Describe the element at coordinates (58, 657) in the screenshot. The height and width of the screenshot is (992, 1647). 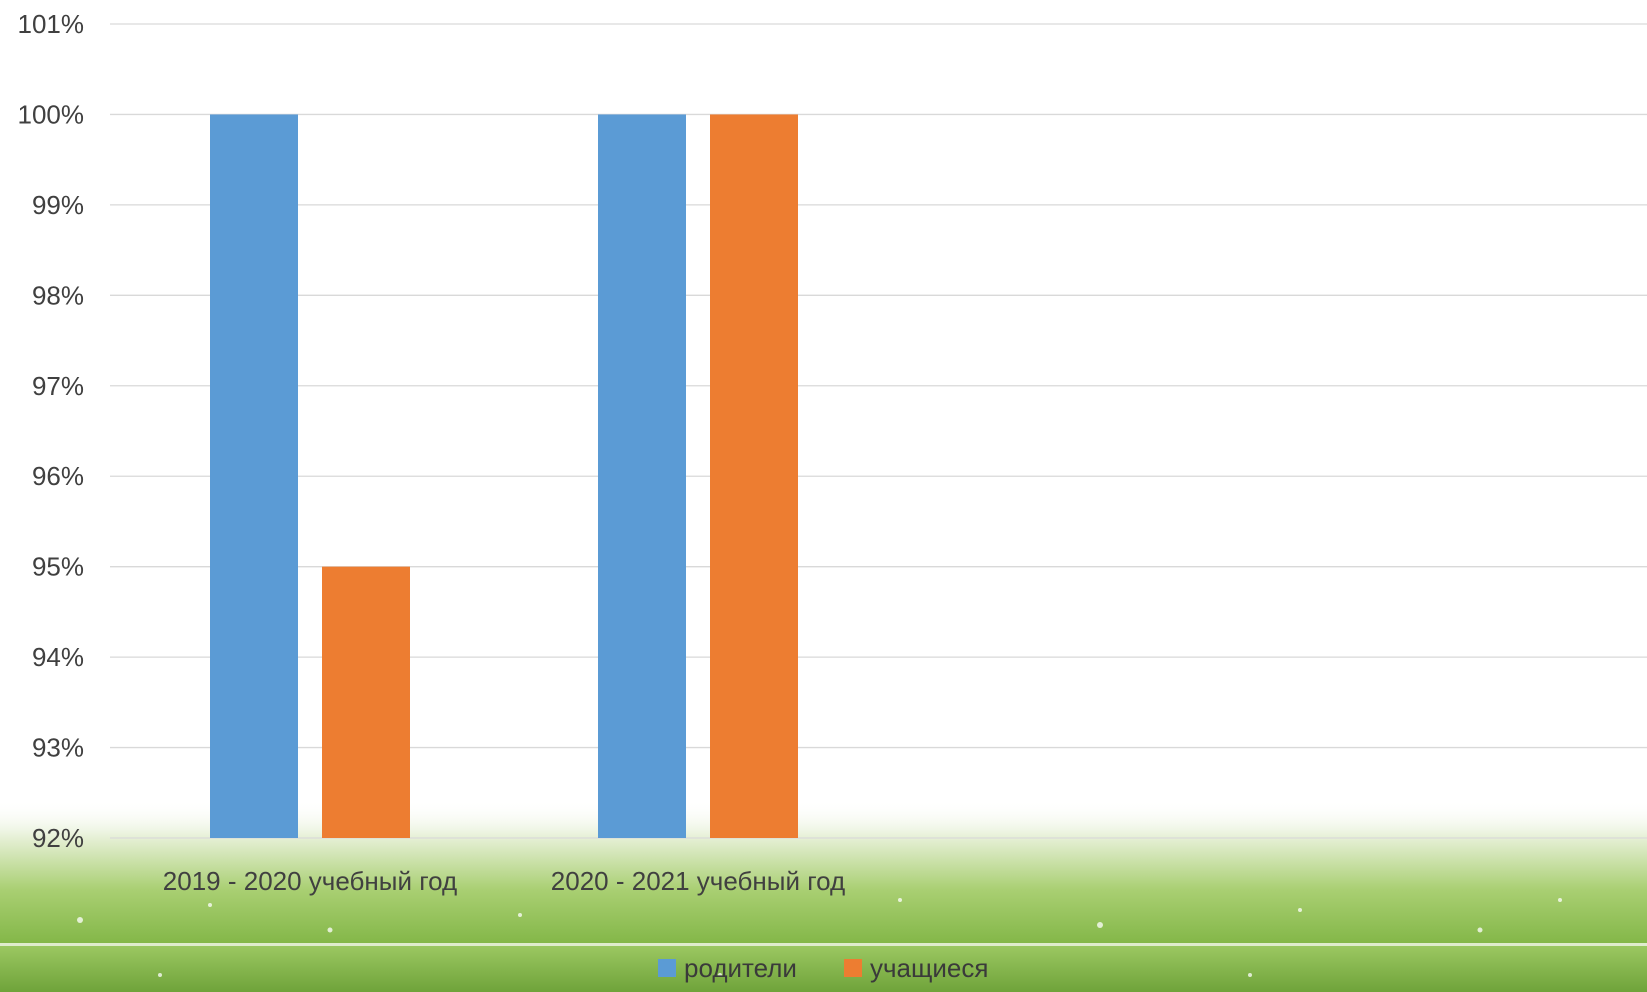
I see `y-tick-label: 94%` at that location.